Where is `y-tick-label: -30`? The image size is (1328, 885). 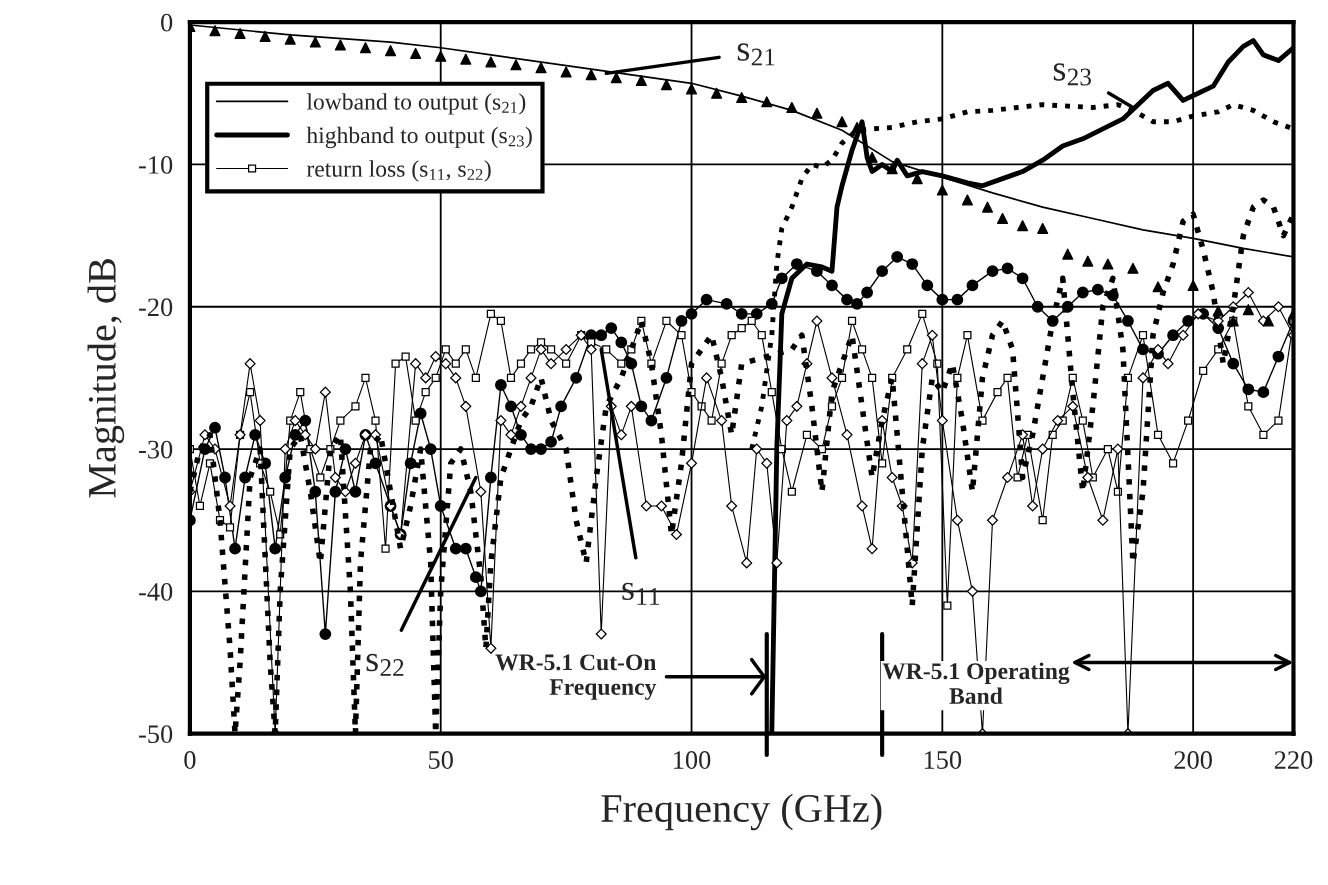
y-tick-label: -30 is located at coordinates (156, 449).